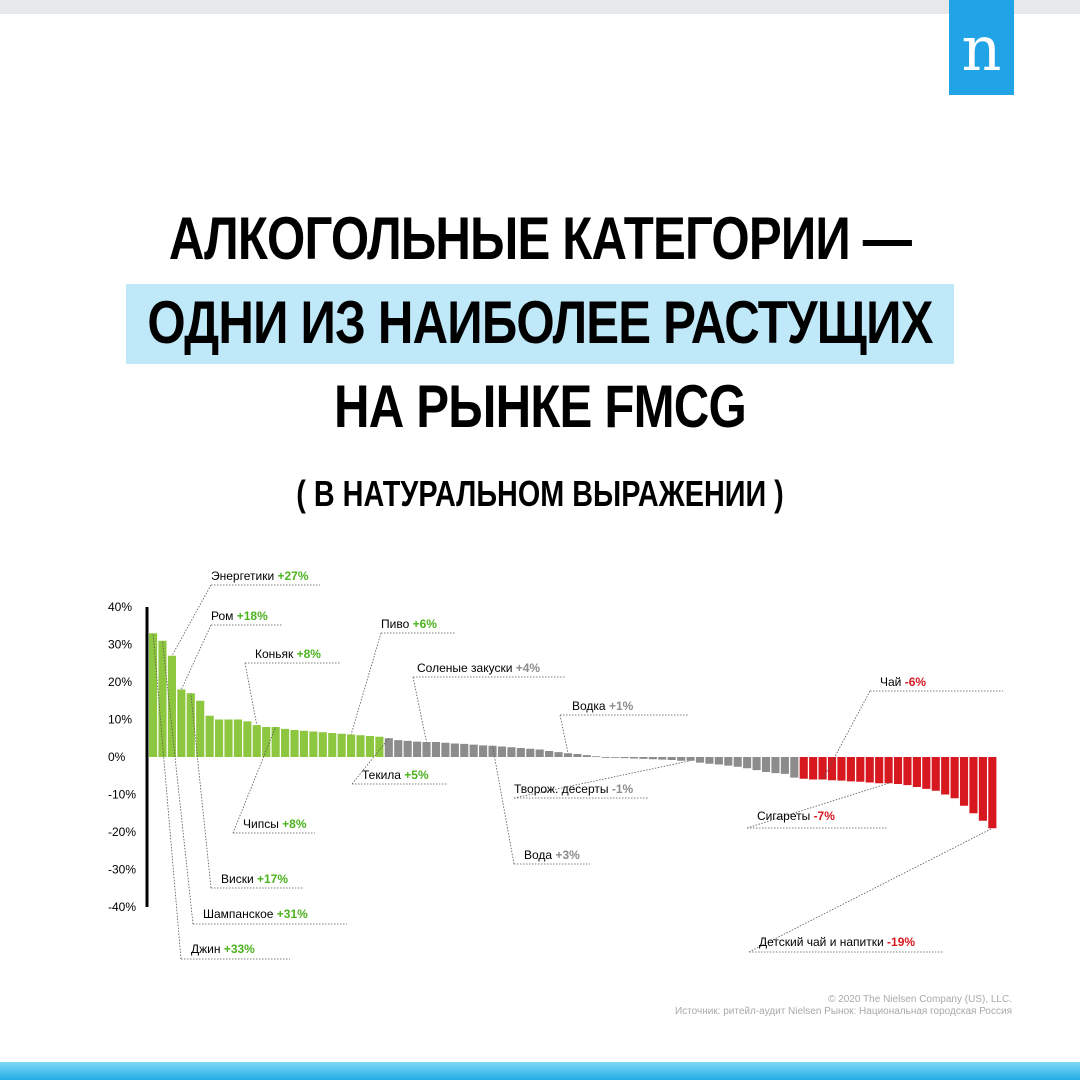 This screenshot has width=1080, height=1080. What do you see at coordinates (292, 576) in the screenshot?
I see `annotation-value: +27%` at bounding box center [292, 576].